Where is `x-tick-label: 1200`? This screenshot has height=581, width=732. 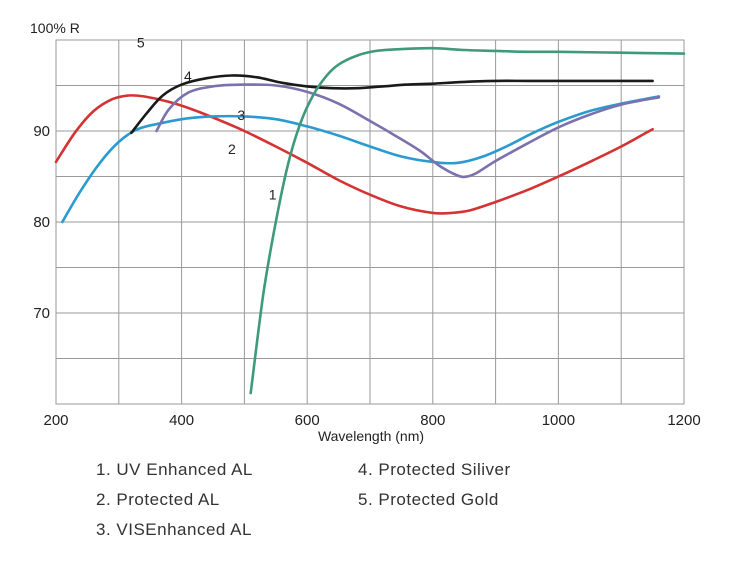 x-tick-label: 1200 is located at coordinates (683, 420).